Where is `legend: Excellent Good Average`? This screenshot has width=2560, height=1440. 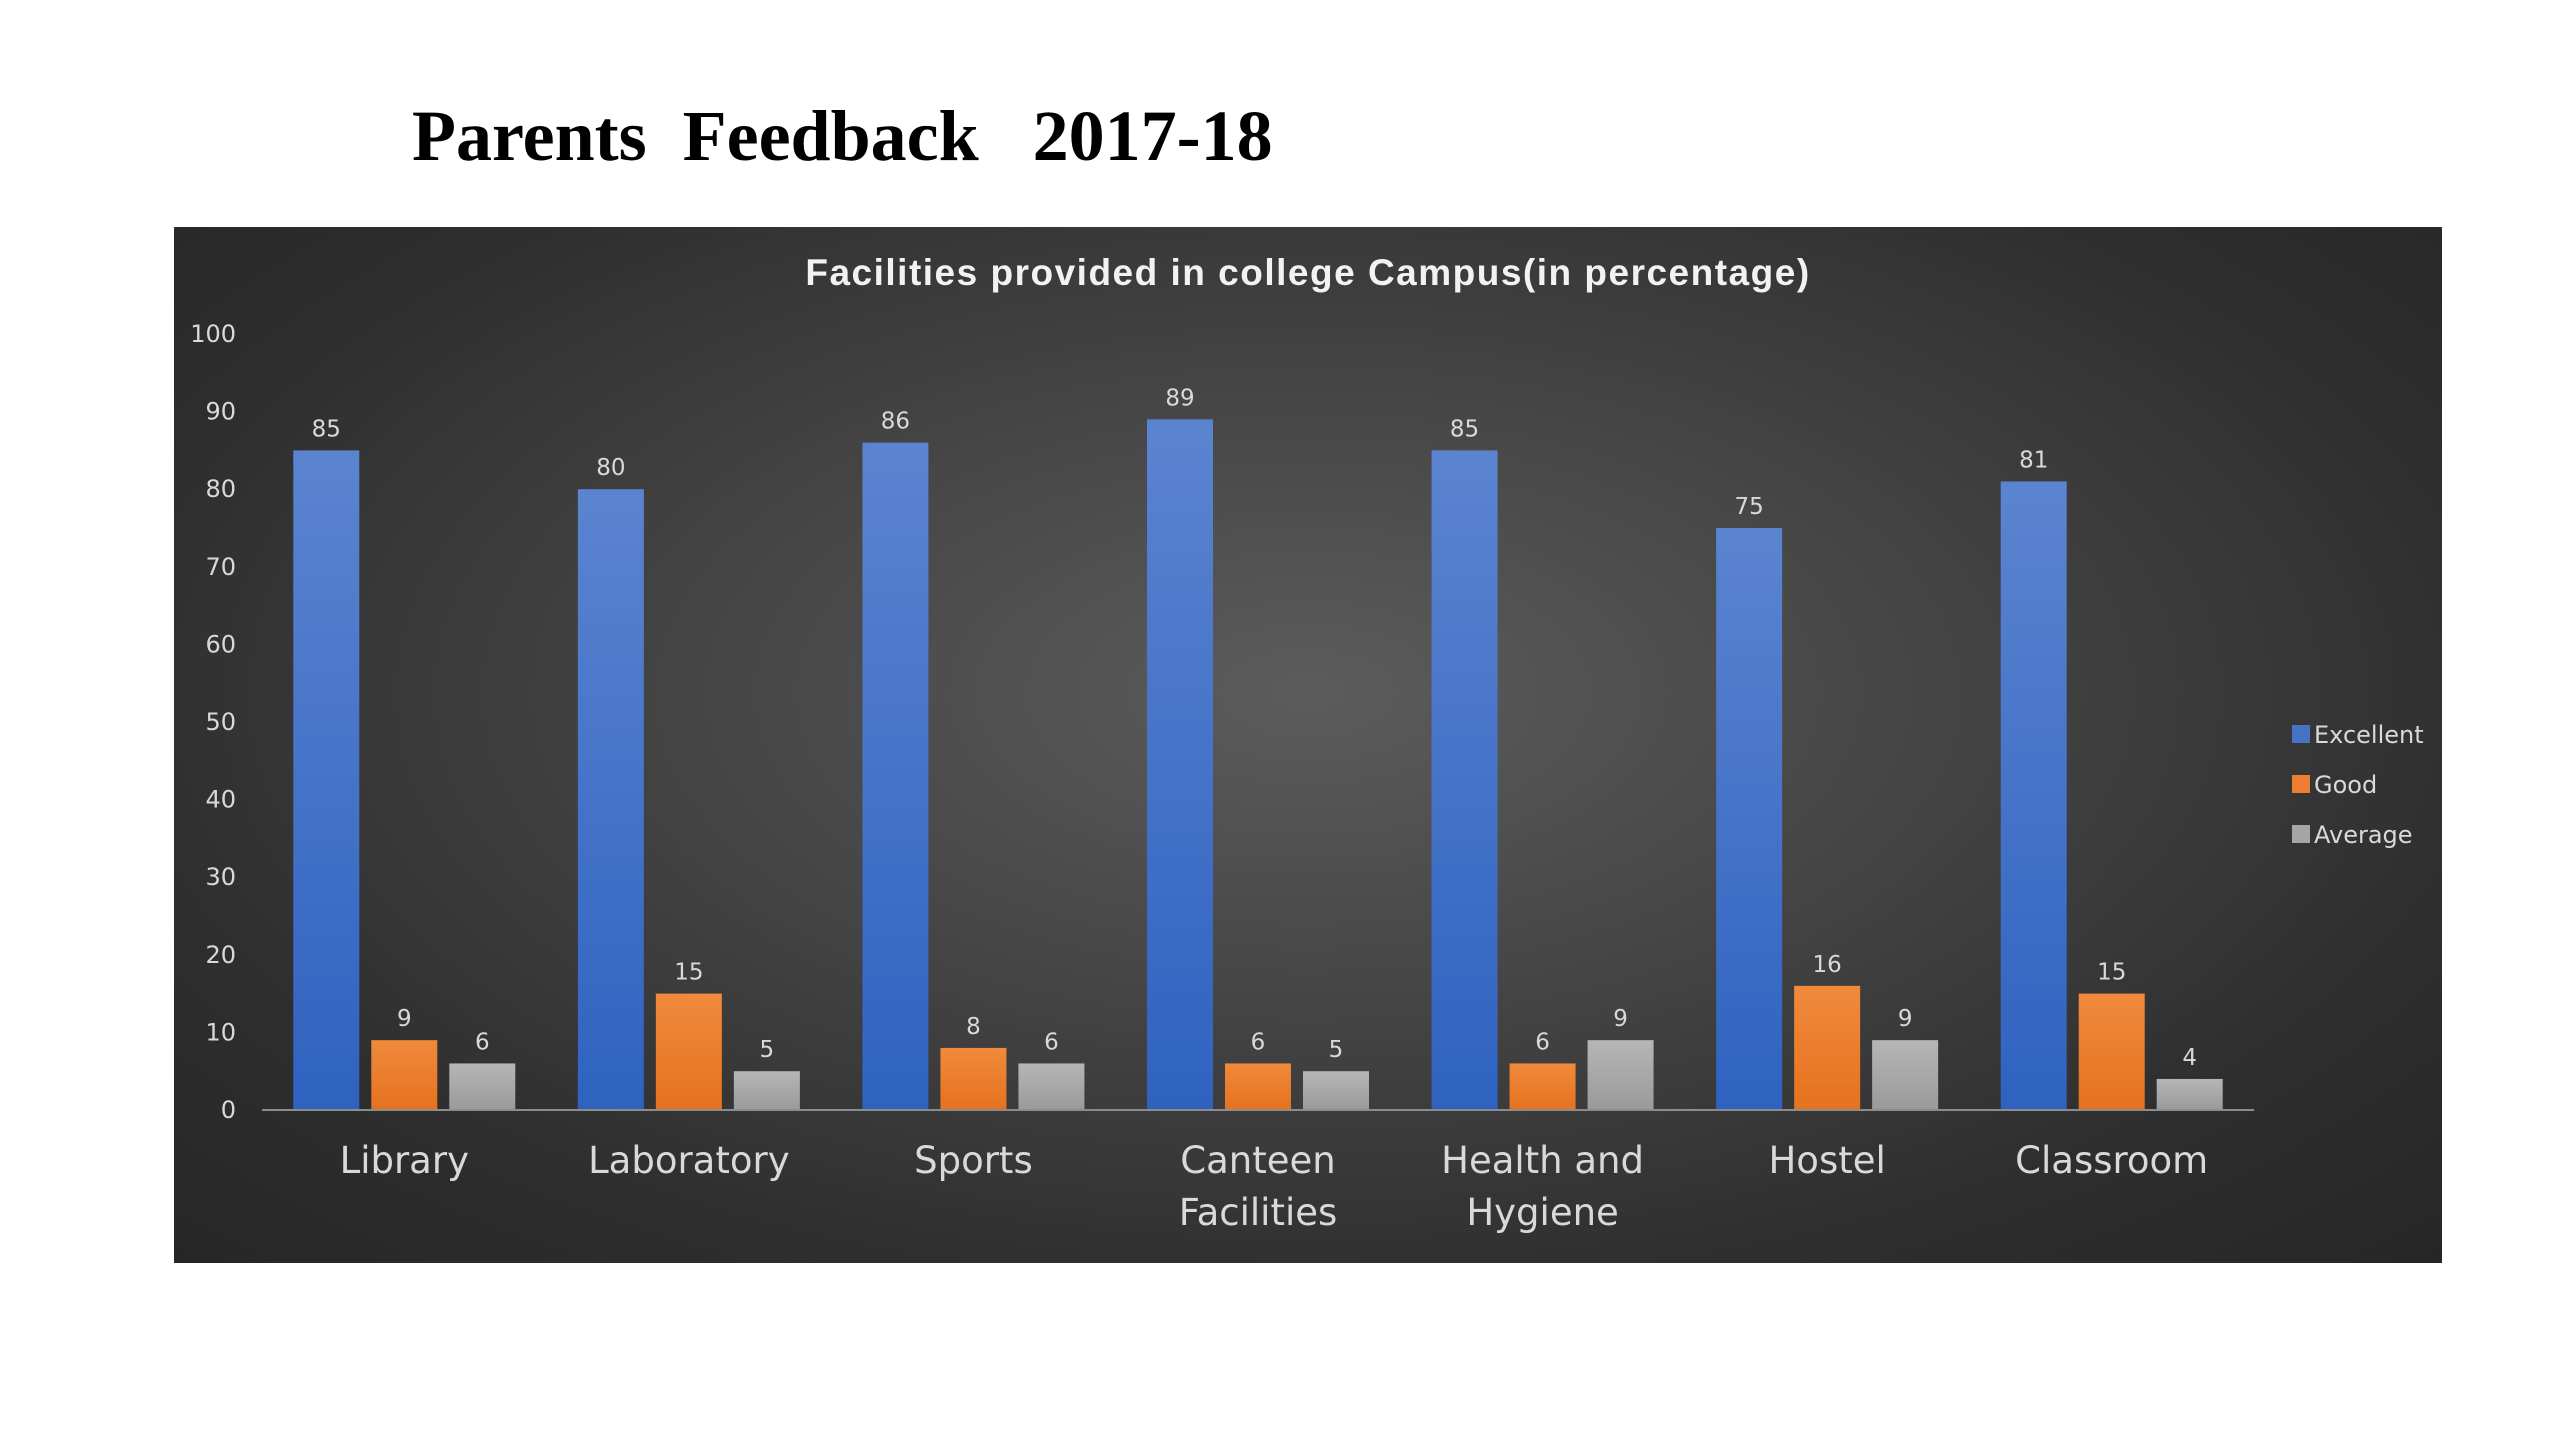
legend: Excellent Good Average is located at coordinates (2358, 785).